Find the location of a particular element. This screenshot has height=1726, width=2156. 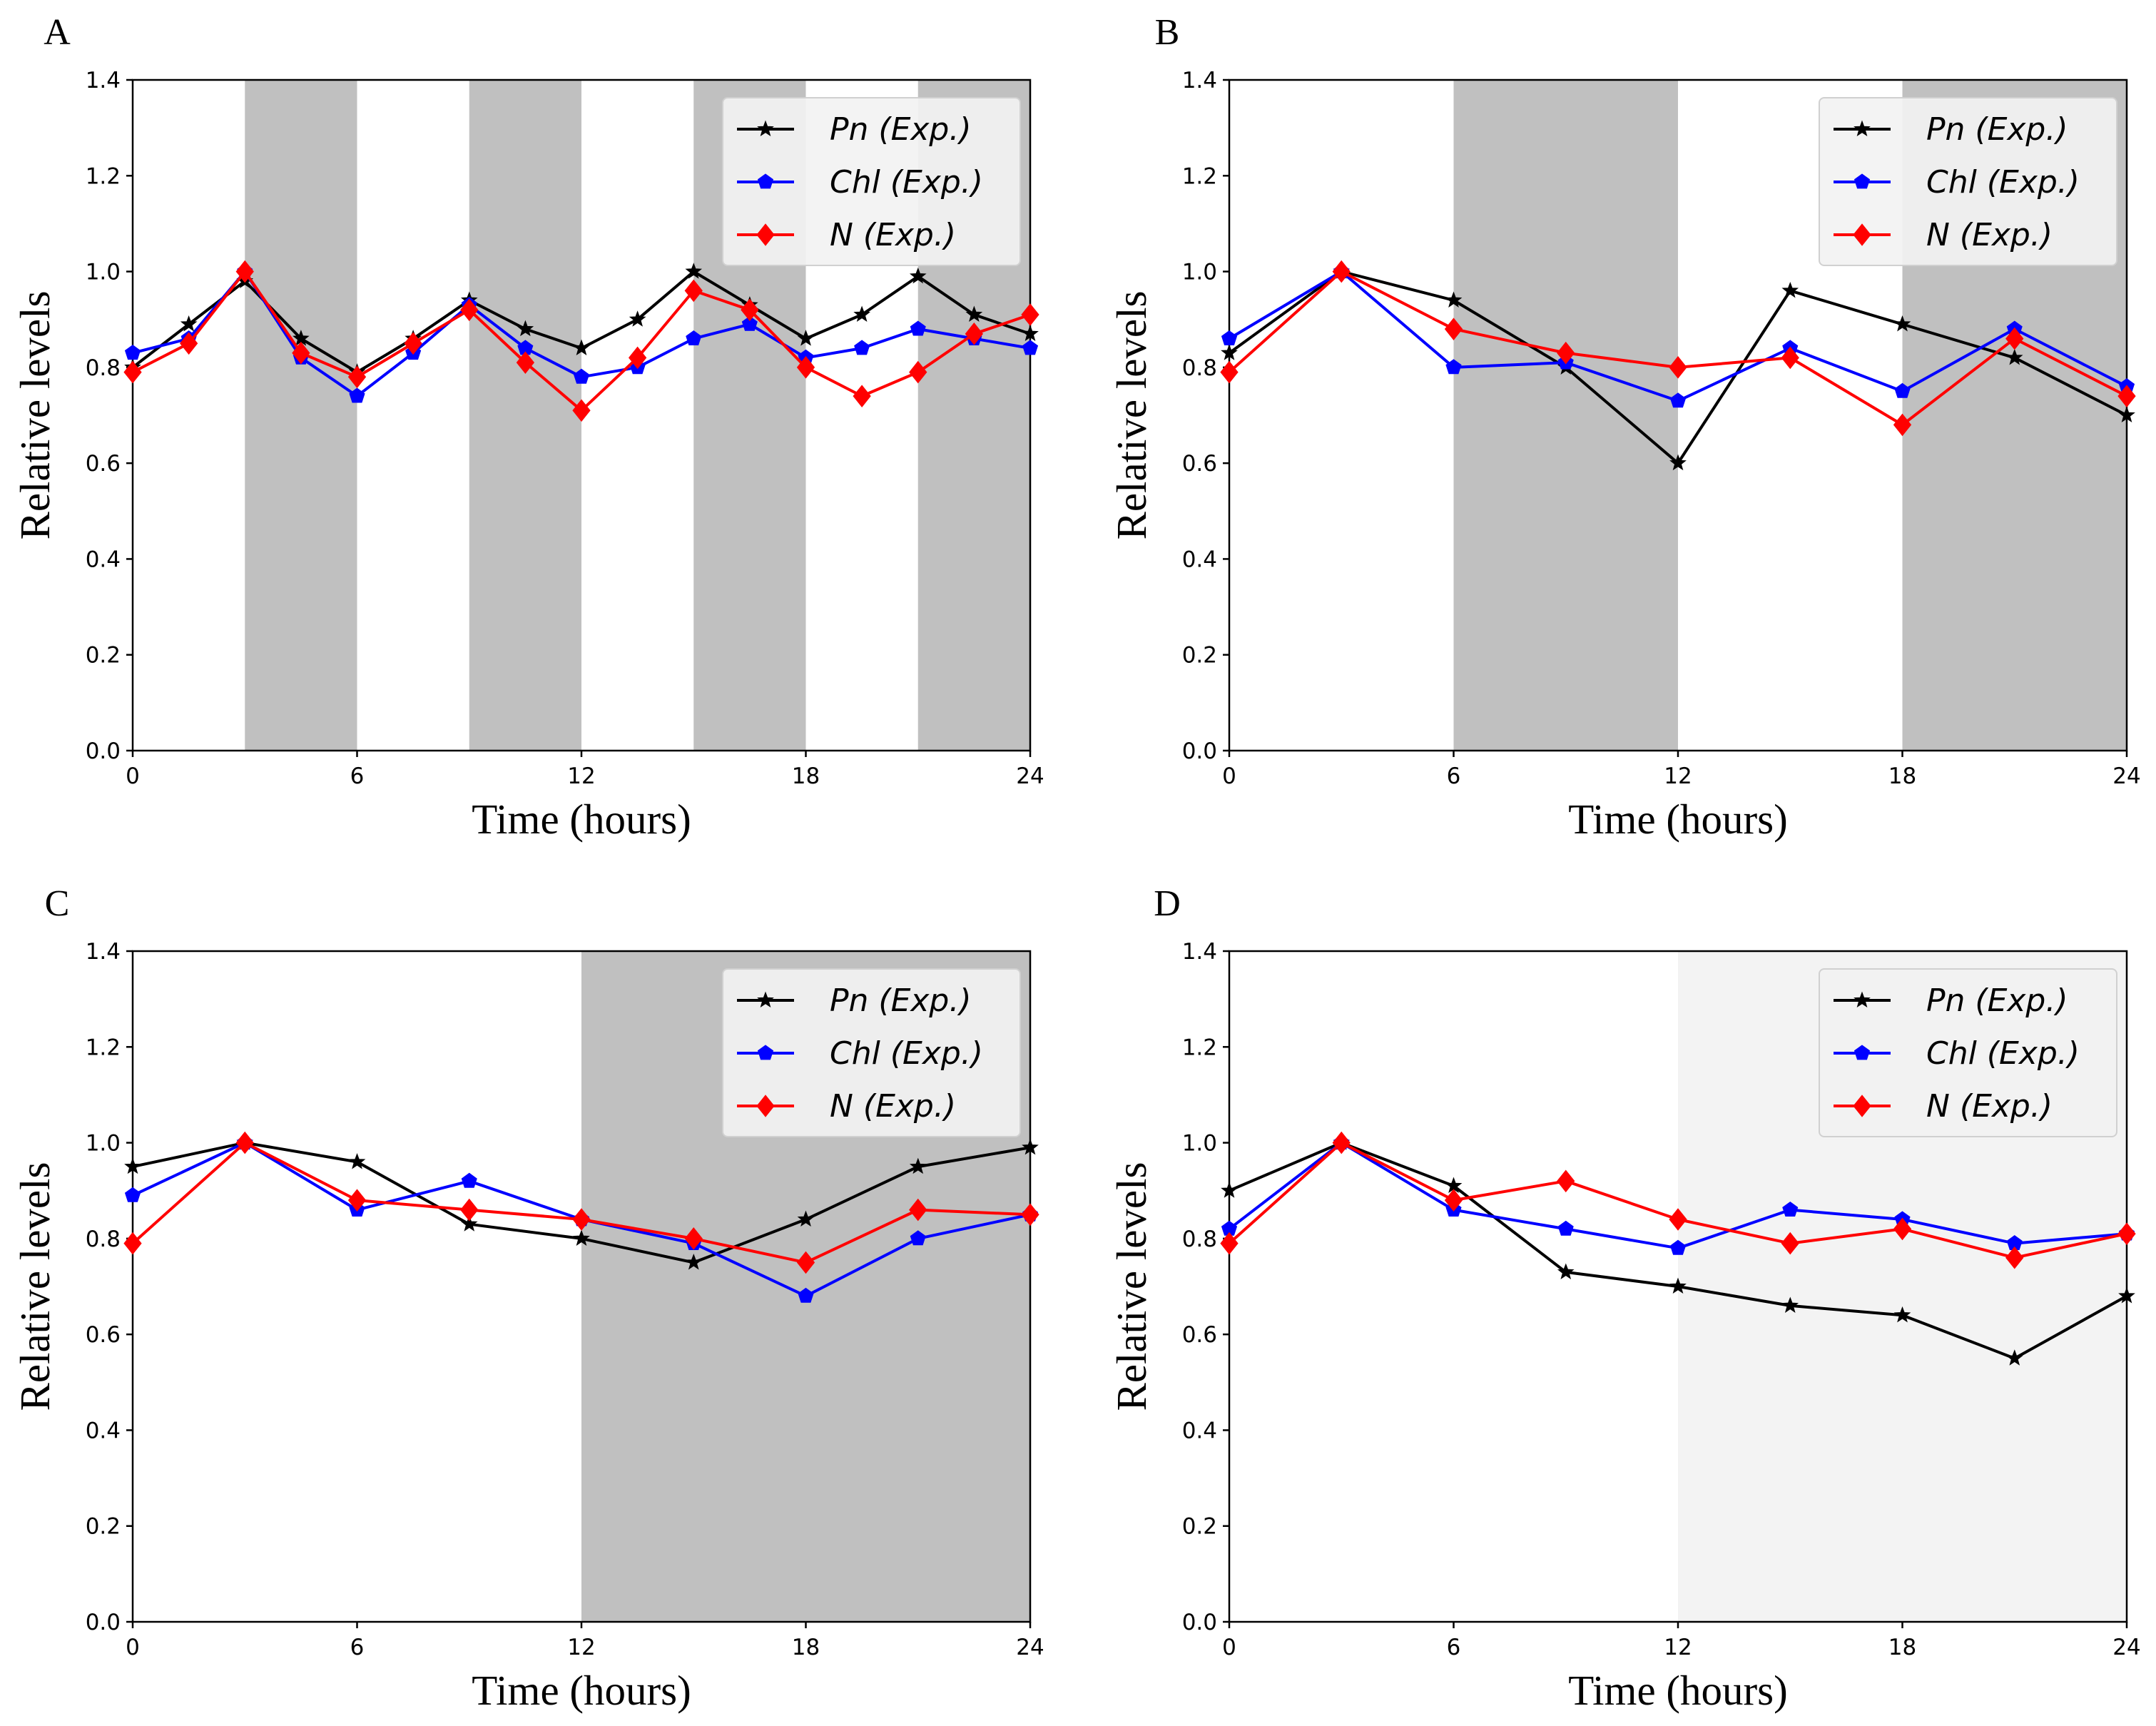

y-tick-label: 1.2 is located at coordinates (103, 176).